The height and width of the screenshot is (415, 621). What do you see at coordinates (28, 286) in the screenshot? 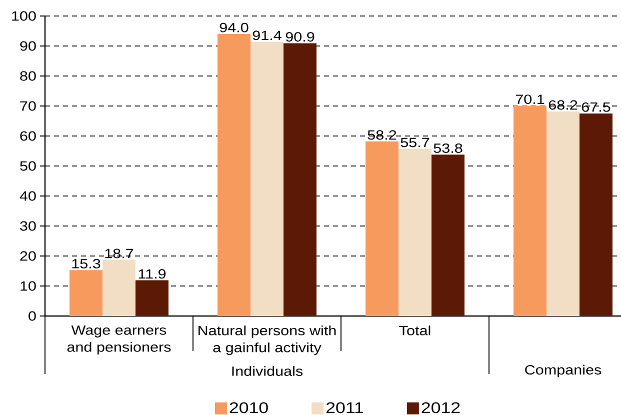
I see `y-tick-label: 10` at bounding box center [28, 286].